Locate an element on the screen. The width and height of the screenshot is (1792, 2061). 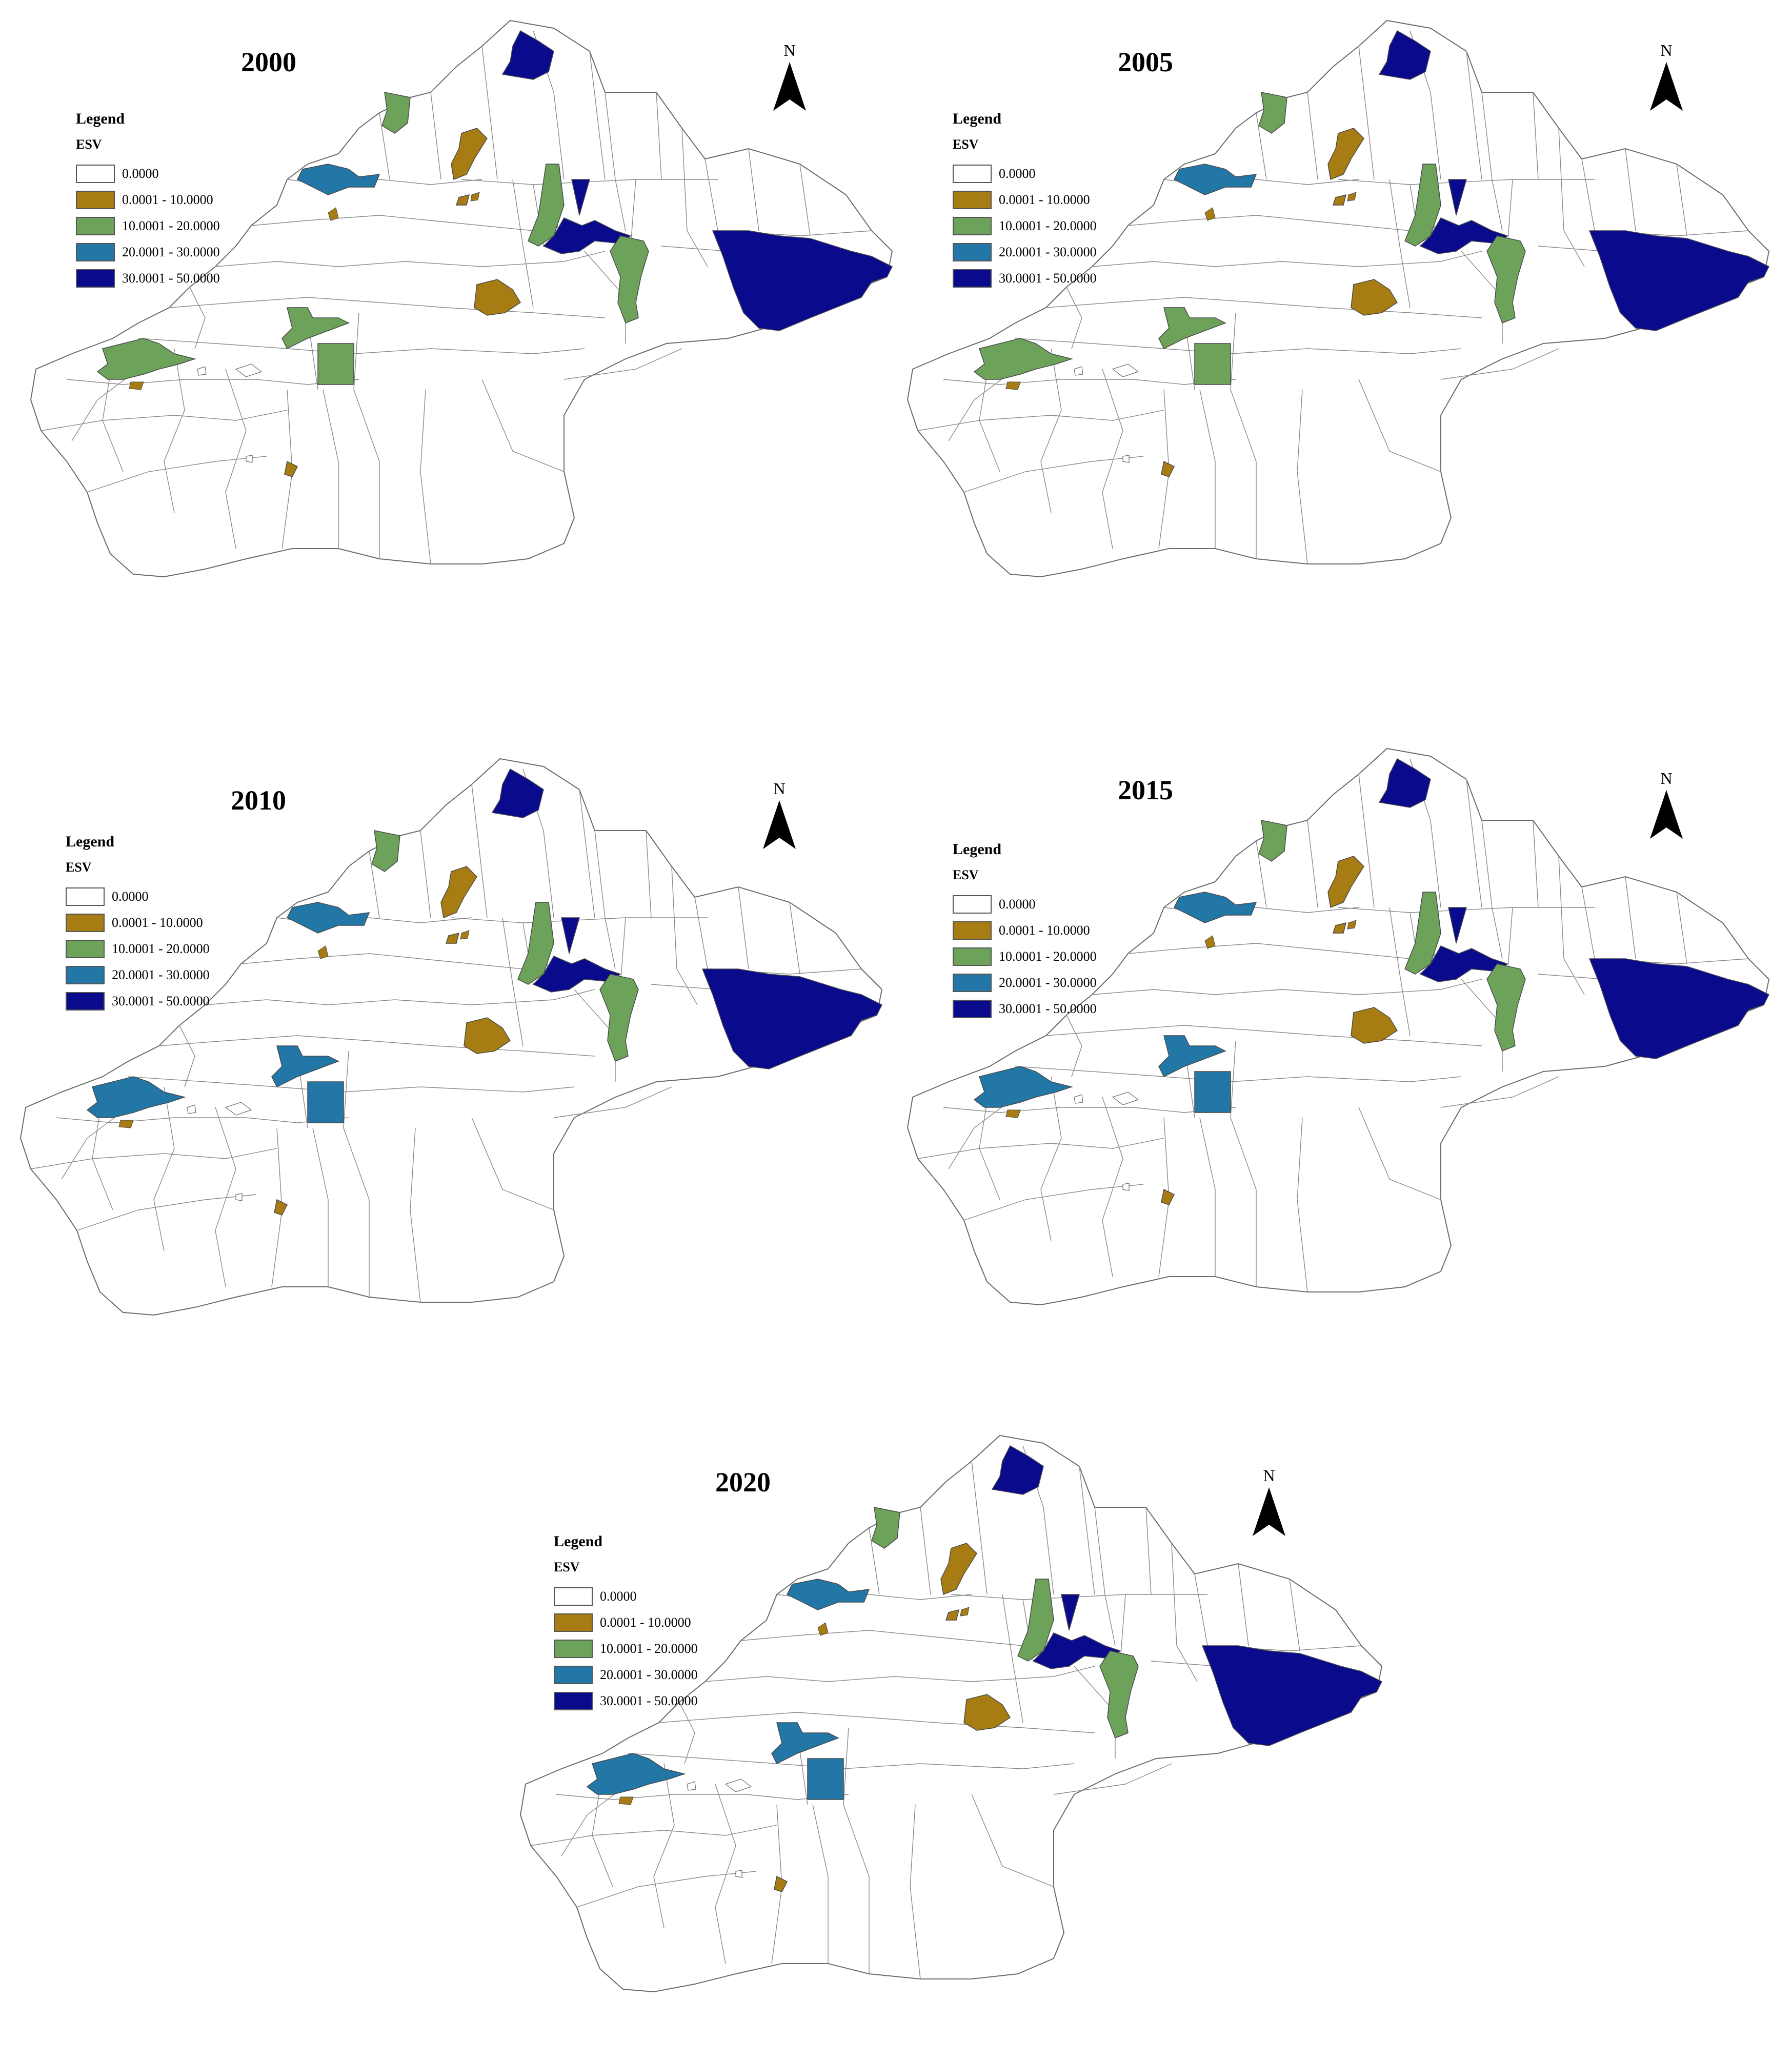
legend-label: 10.0001 - 20.0000 is located at coordinates (171, 226).